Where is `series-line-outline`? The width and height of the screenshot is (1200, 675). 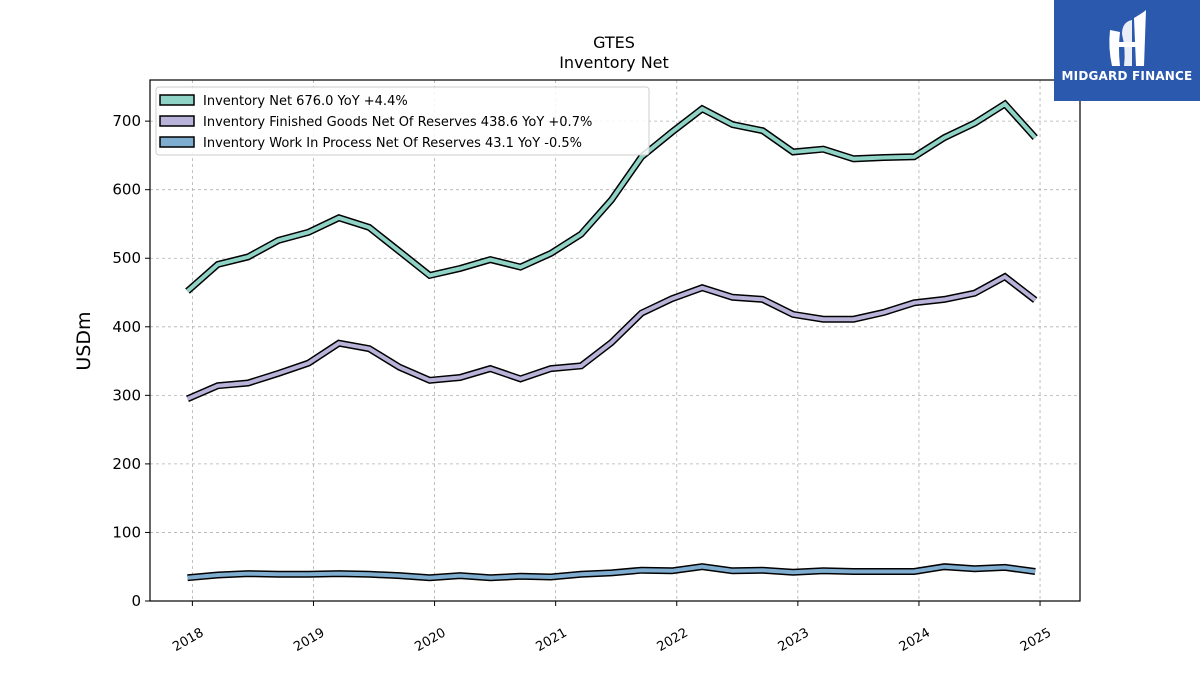 series-line-outline is located at coordinates (612, 337).